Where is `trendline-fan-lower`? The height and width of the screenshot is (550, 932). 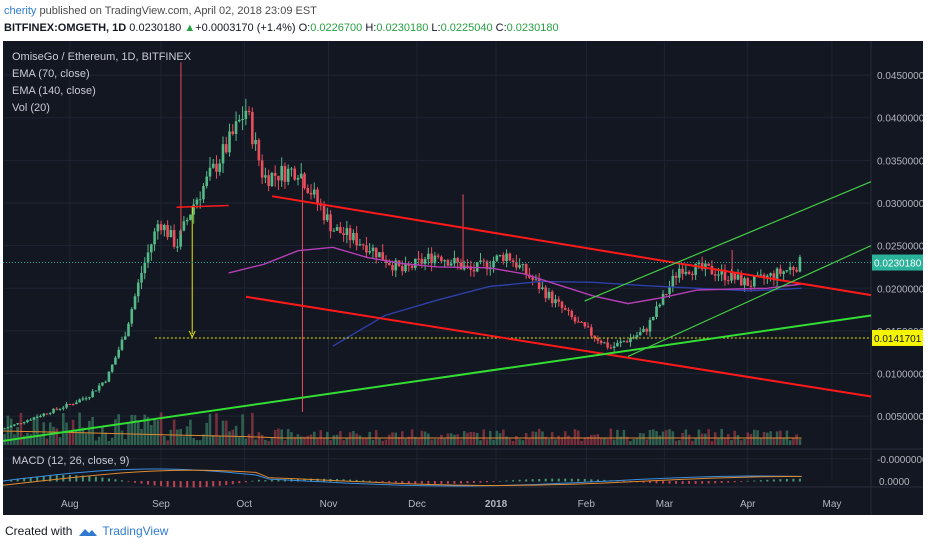 trendline-fan-lower is located at coordinates (749, 301).